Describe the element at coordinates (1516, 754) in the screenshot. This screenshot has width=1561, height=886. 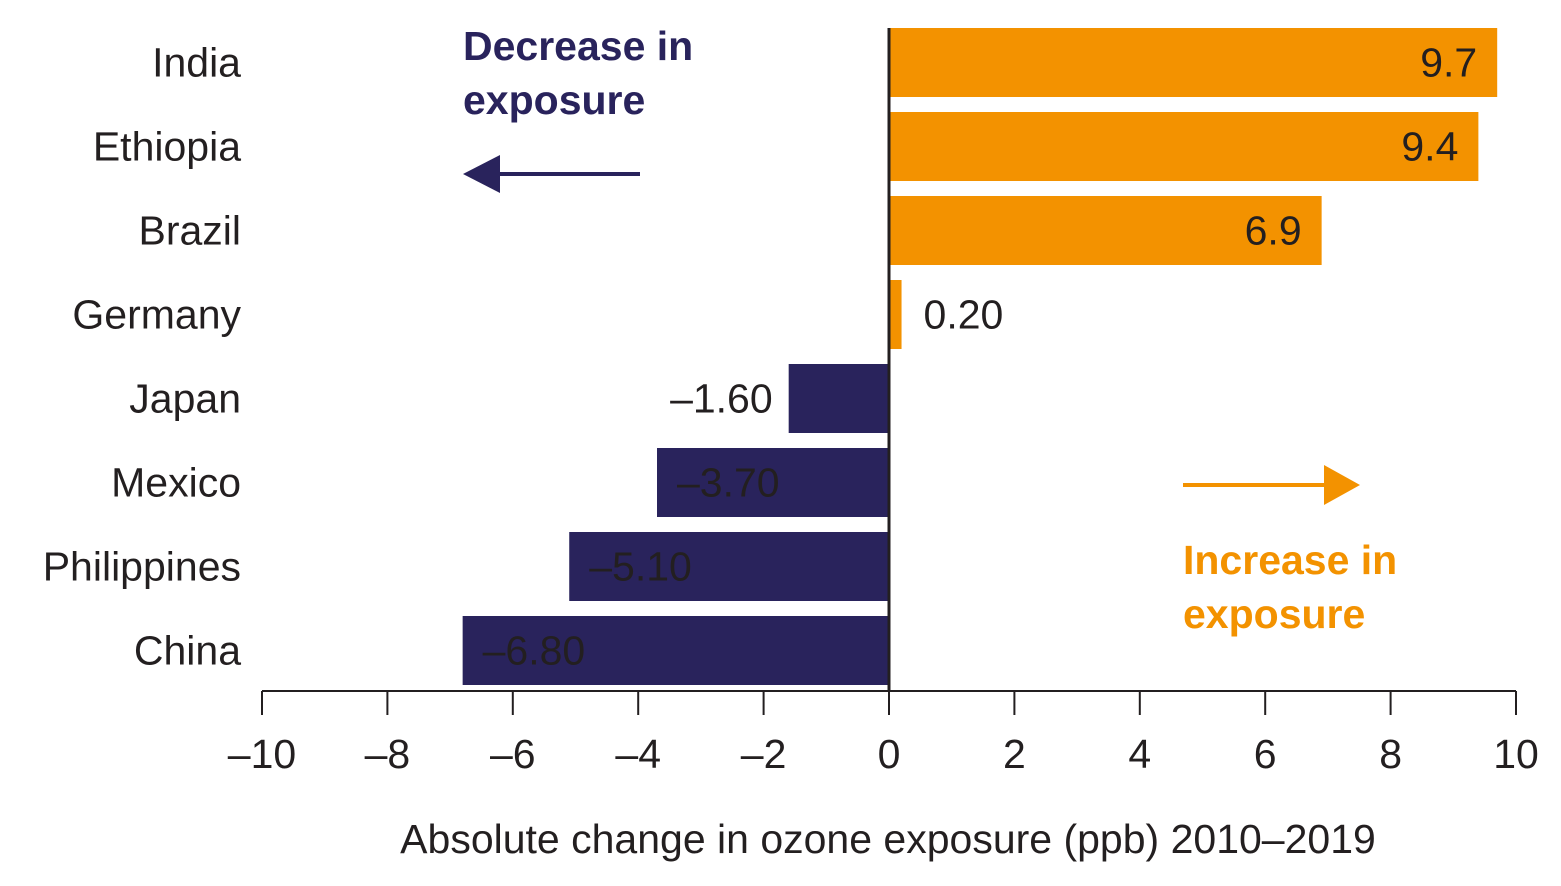
I see `x-tick-label: 10` at that location.